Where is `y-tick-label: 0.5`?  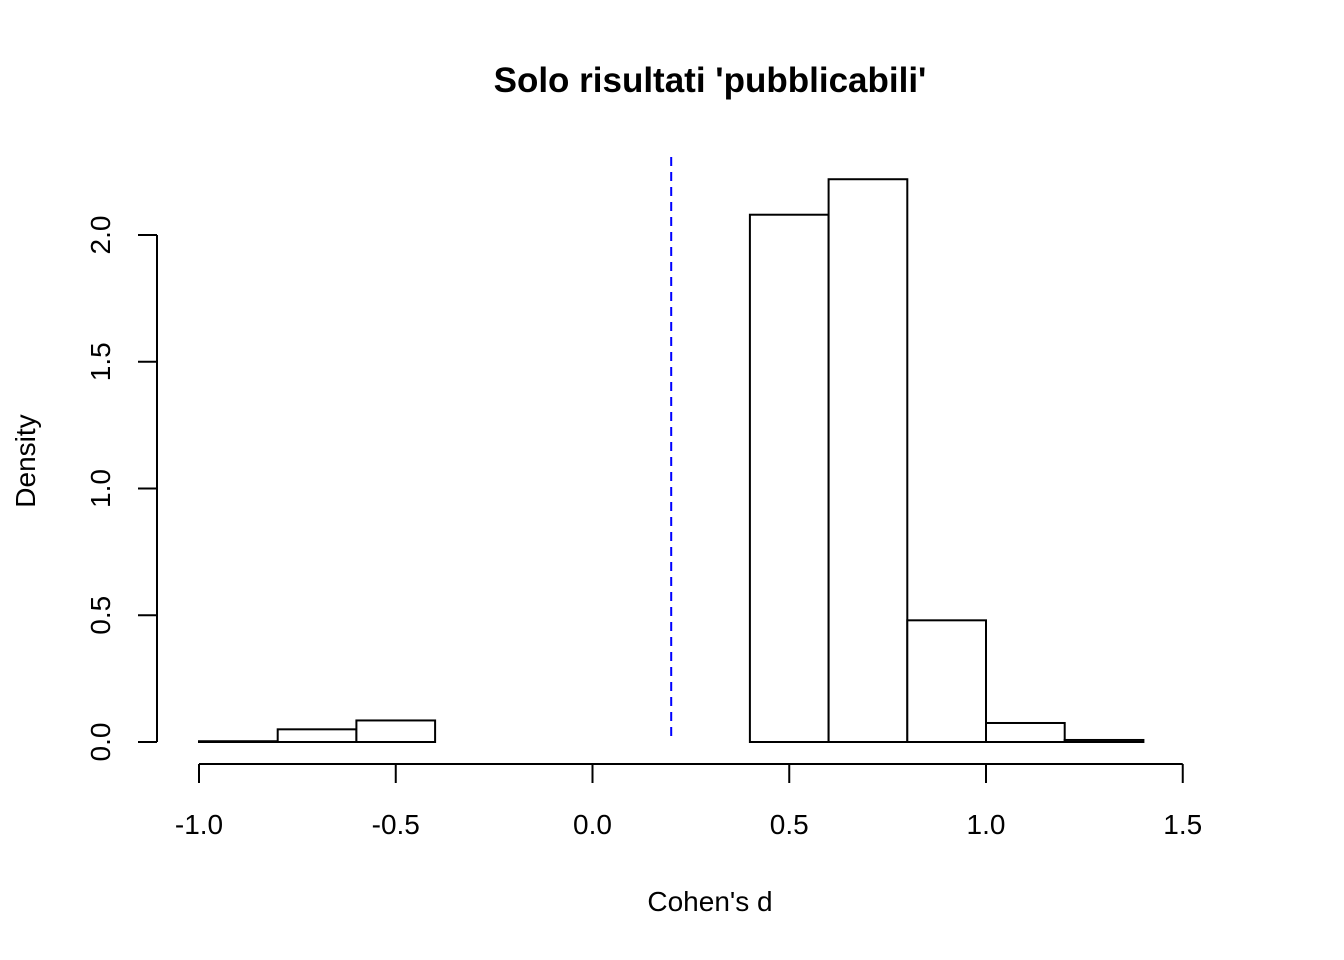 y-tick-label: 0.5 is located at coordinates (100, 615).